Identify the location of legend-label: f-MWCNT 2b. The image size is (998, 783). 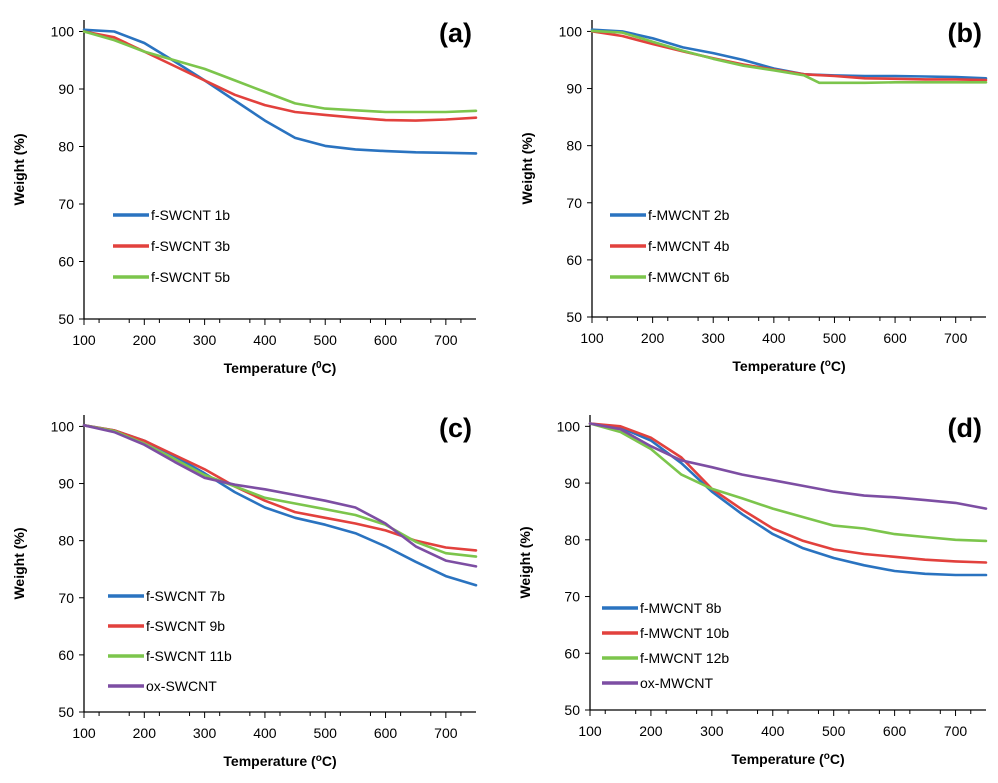
(689, 215).